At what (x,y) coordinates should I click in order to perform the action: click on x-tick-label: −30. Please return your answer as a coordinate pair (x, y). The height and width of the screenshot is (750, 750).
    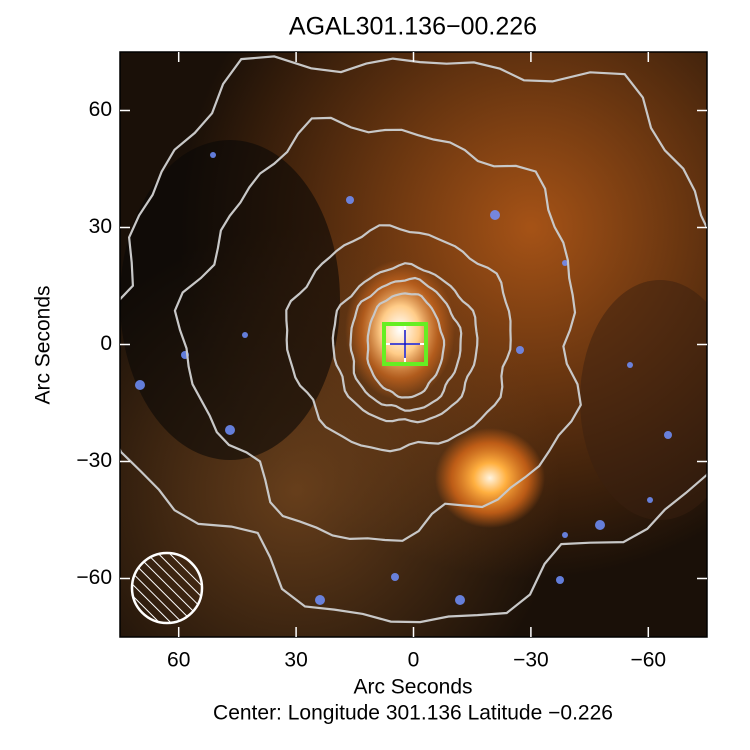
    Looking at the image, I should click on (531, 660).